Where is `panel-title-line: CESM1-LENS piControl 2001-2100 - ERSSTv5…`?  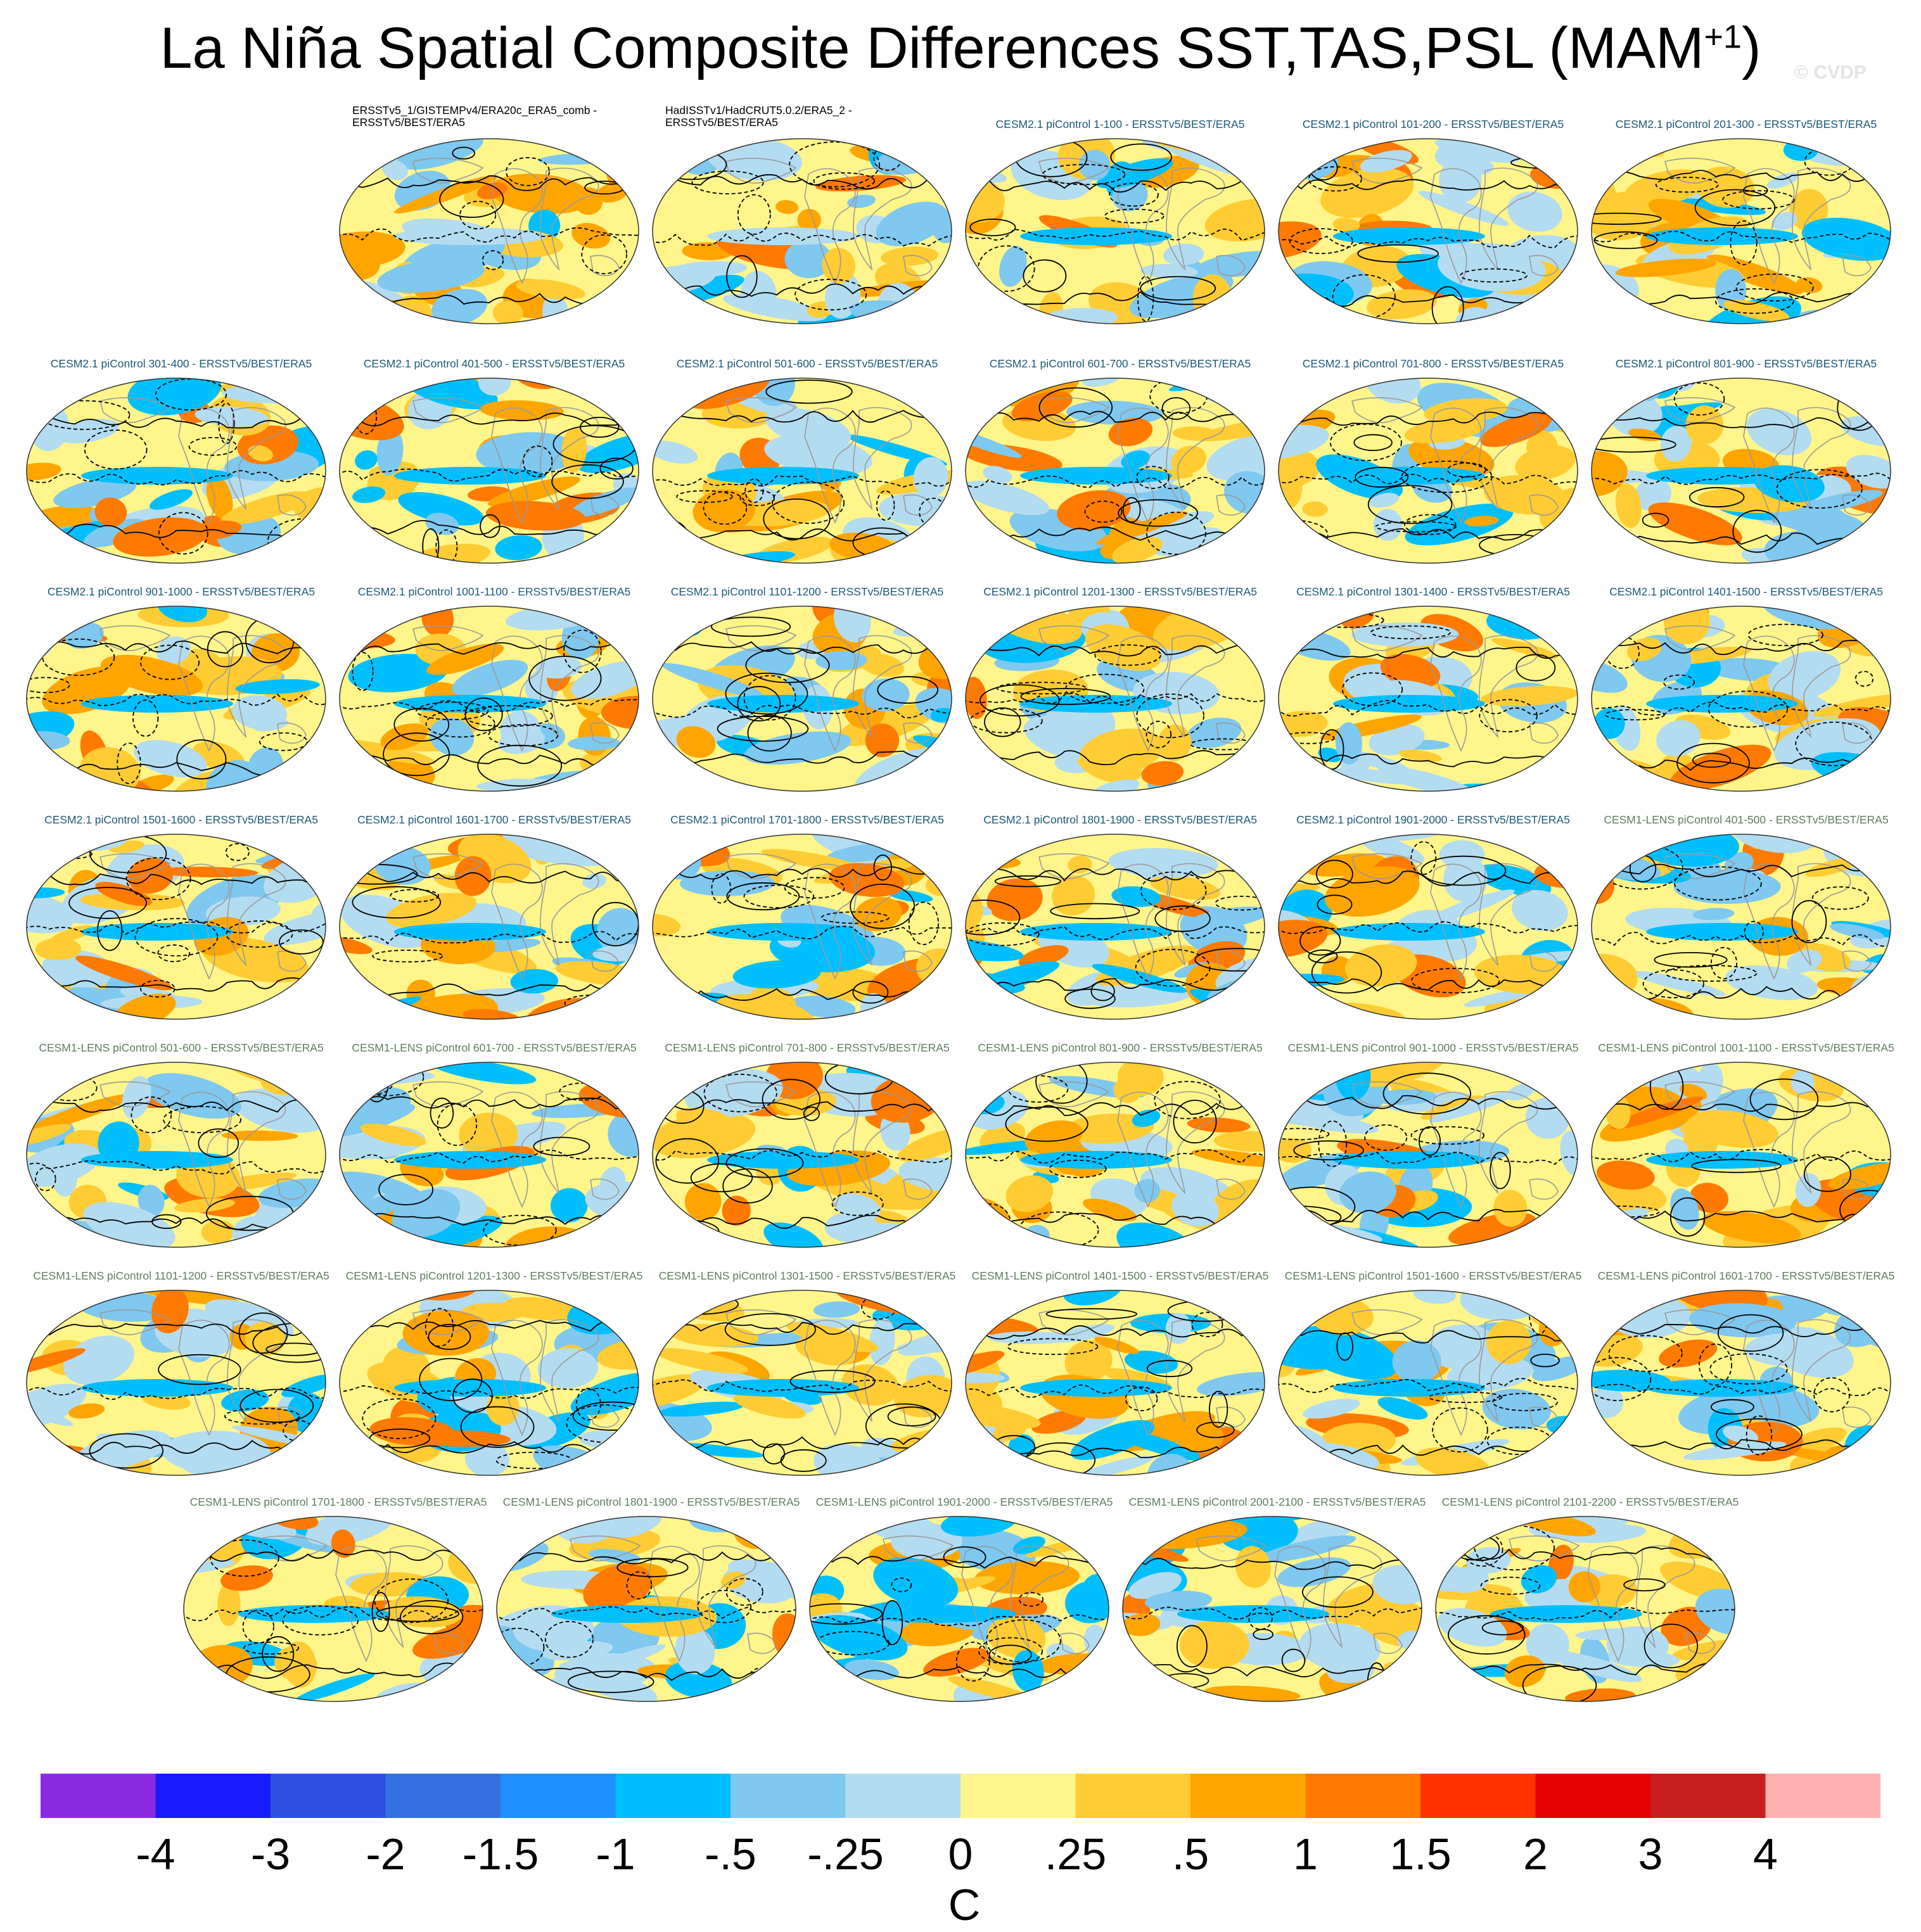
panel-title-line: CESM1-LENS piControl 2001-2100 - ERSSTv5… is located at coordinates (1277, 1502).